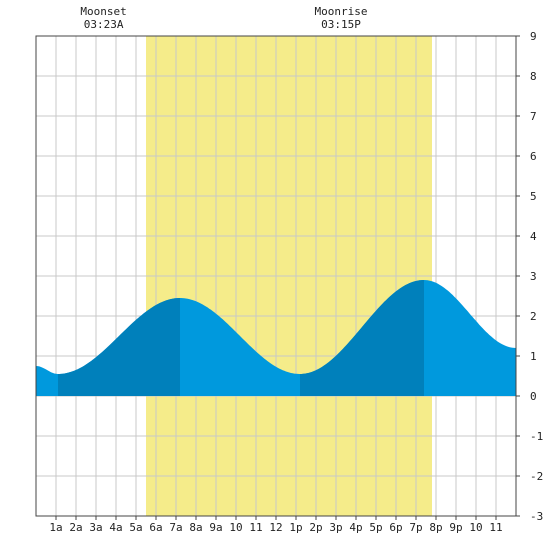 The image size is (550, 550). What do you see at coordinates (55, 527) in the screenshot?
I see `x-tick-label: 1a` at bounding box center [55, 527].